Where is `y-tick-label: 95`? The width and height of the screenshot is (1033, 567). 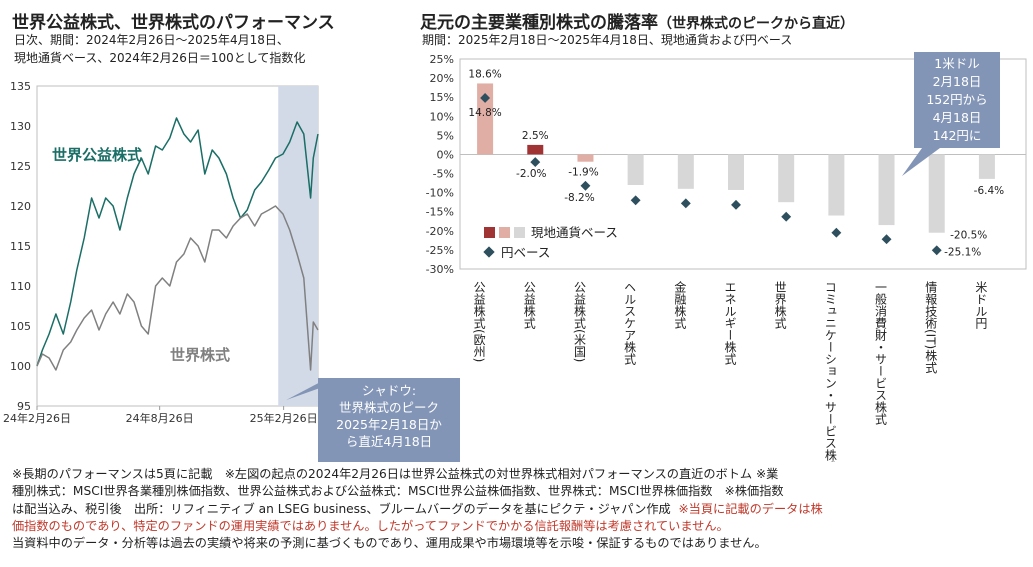 y-tick-label: 95 is located at coordinates (24, 406).